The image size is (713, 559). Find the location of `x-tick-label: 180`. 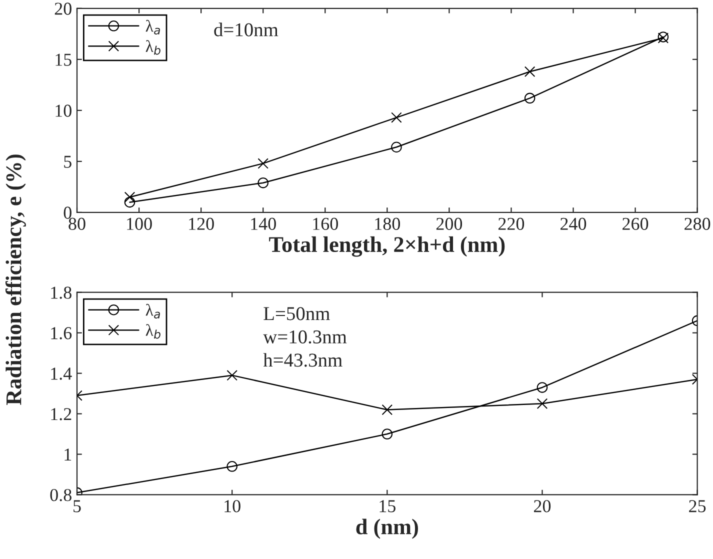

x-tick-label: 180 is located at coordinates (387, 224).